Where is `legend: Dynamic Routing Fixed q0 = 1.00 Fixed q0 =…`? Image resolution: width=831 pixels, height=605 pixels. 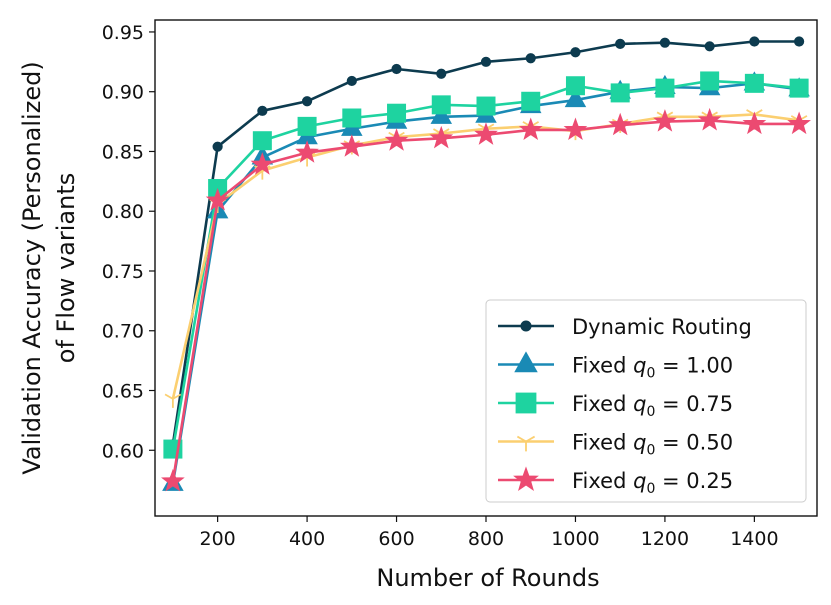 legend: Dynamic Routing Fixed q0 = 1.00 Fixed q0 =… is located at coordinates (646, 401).